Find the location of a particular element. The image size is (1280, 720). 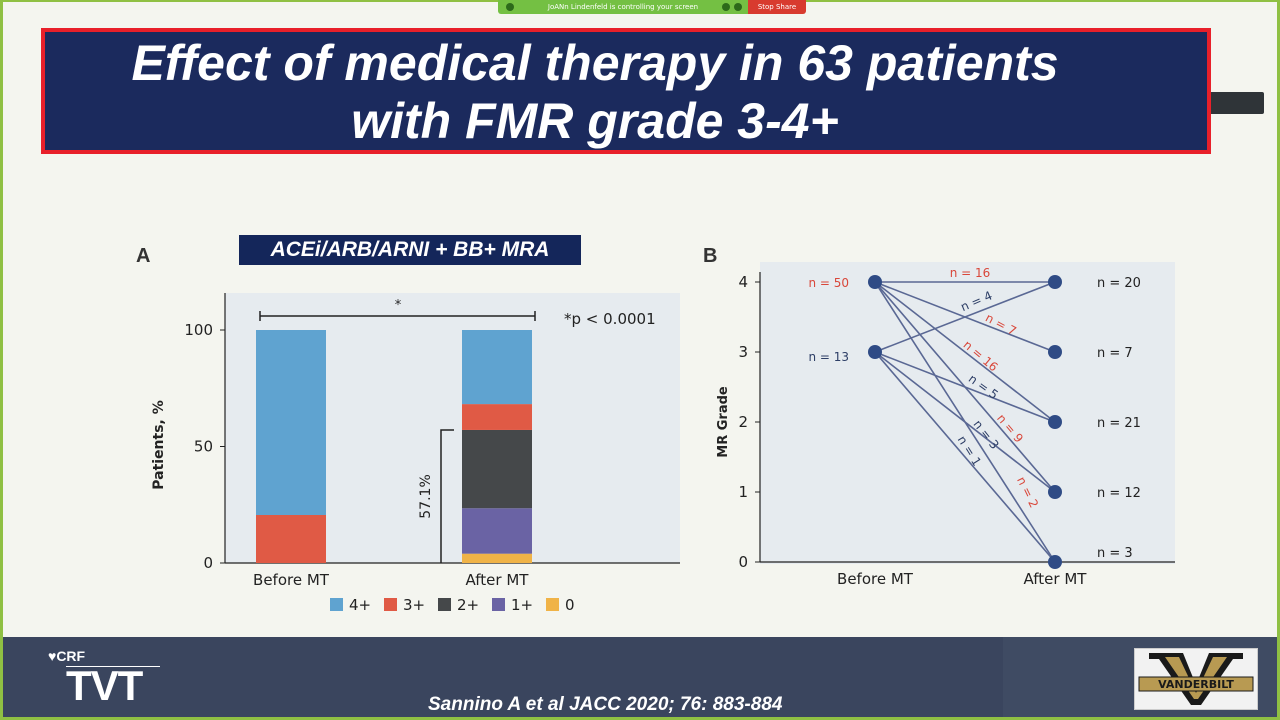

legend-label: 3+ is located at coordinates (414, 605).